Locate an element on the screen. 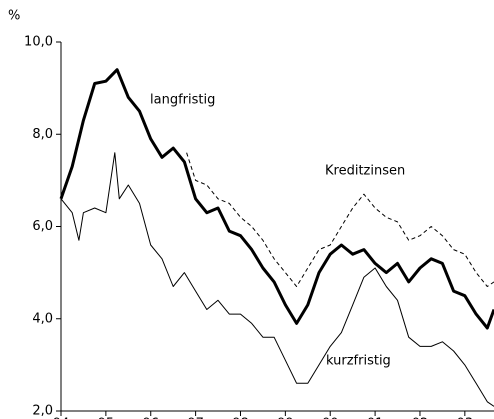  x-tick-label: 03 is located at coordinates (465, 418).